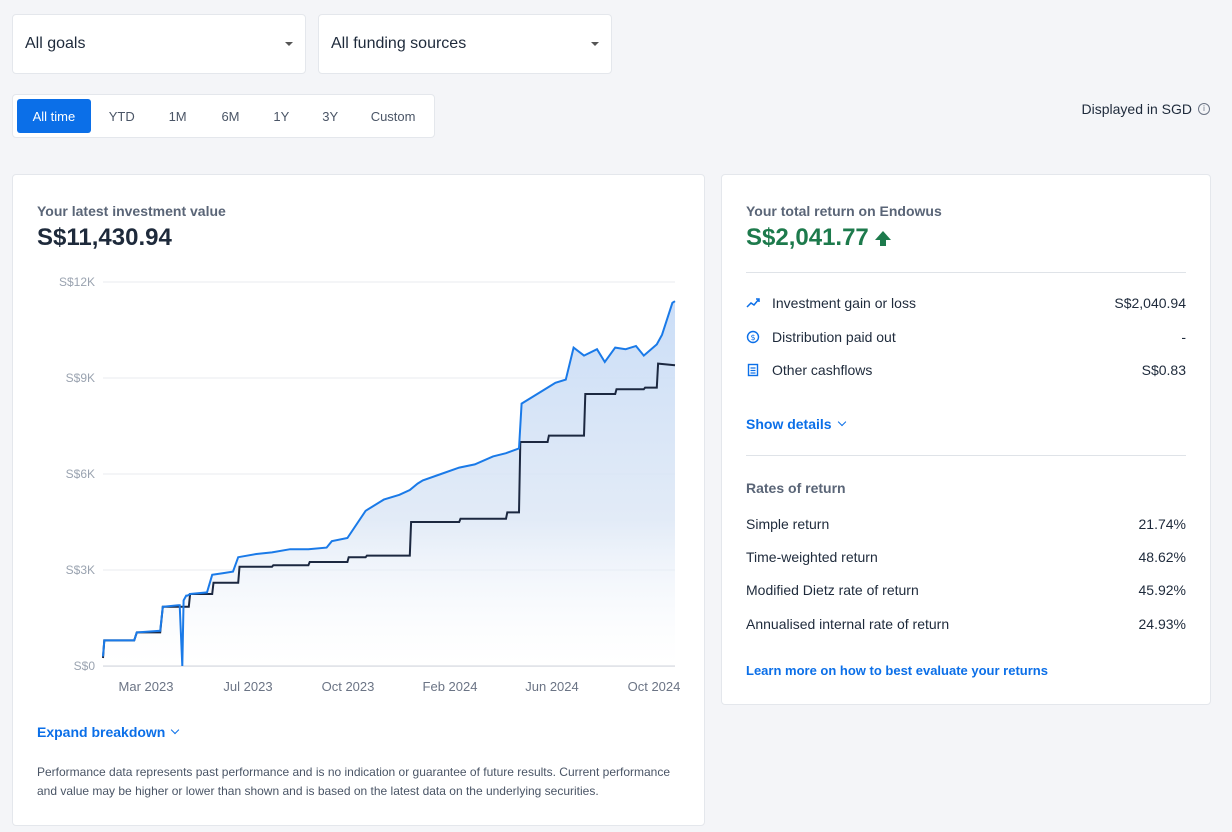  What do you see at coordinates (80, 474) in the screenshot?
I see `y-tick-label: S$6K` at bounding box center [80, 474].